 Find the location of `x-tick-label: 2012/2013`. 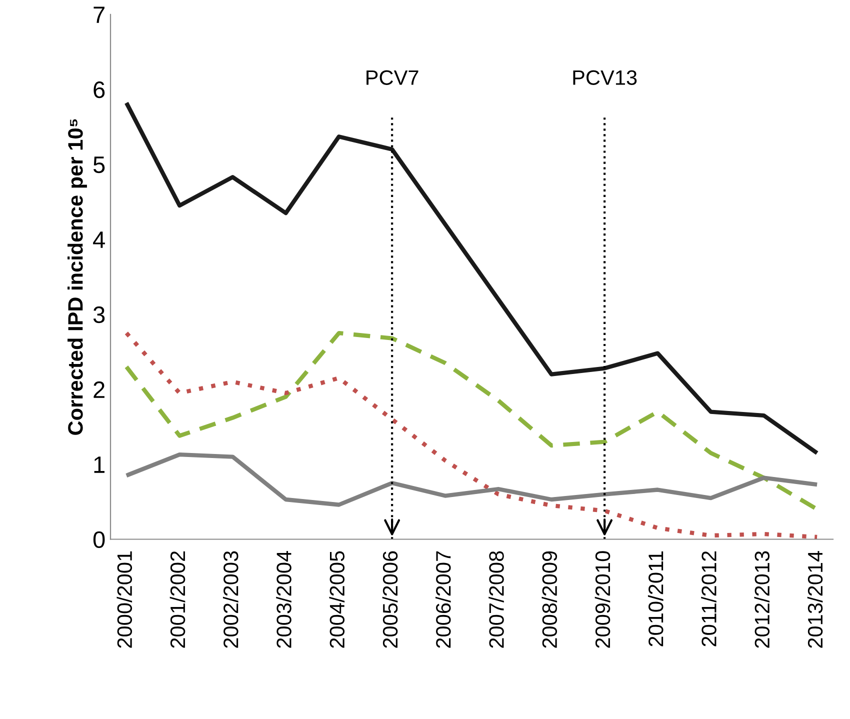

x-tick-label: 2012/2013 is located at coordinates (762, 599).